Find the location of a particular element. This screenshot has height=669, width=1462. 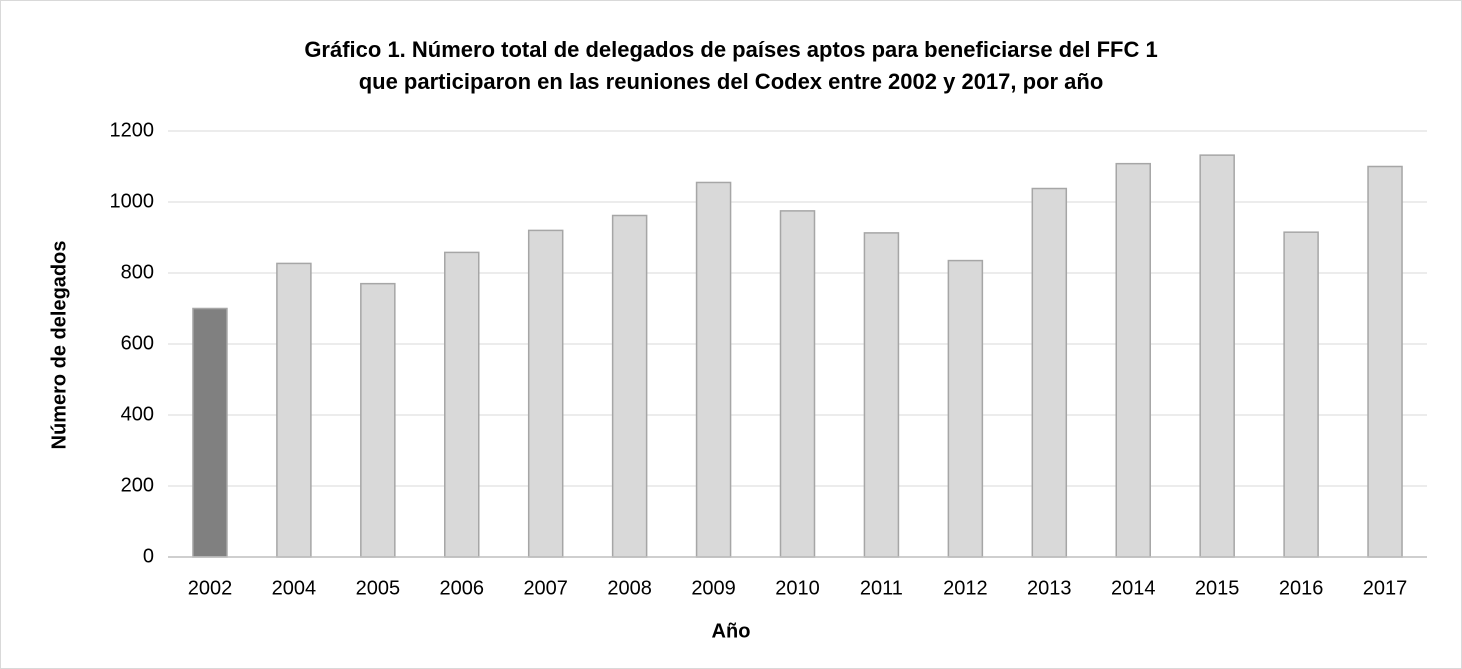

x-tick-label: 2015 is located at coordinates (1217, 588).